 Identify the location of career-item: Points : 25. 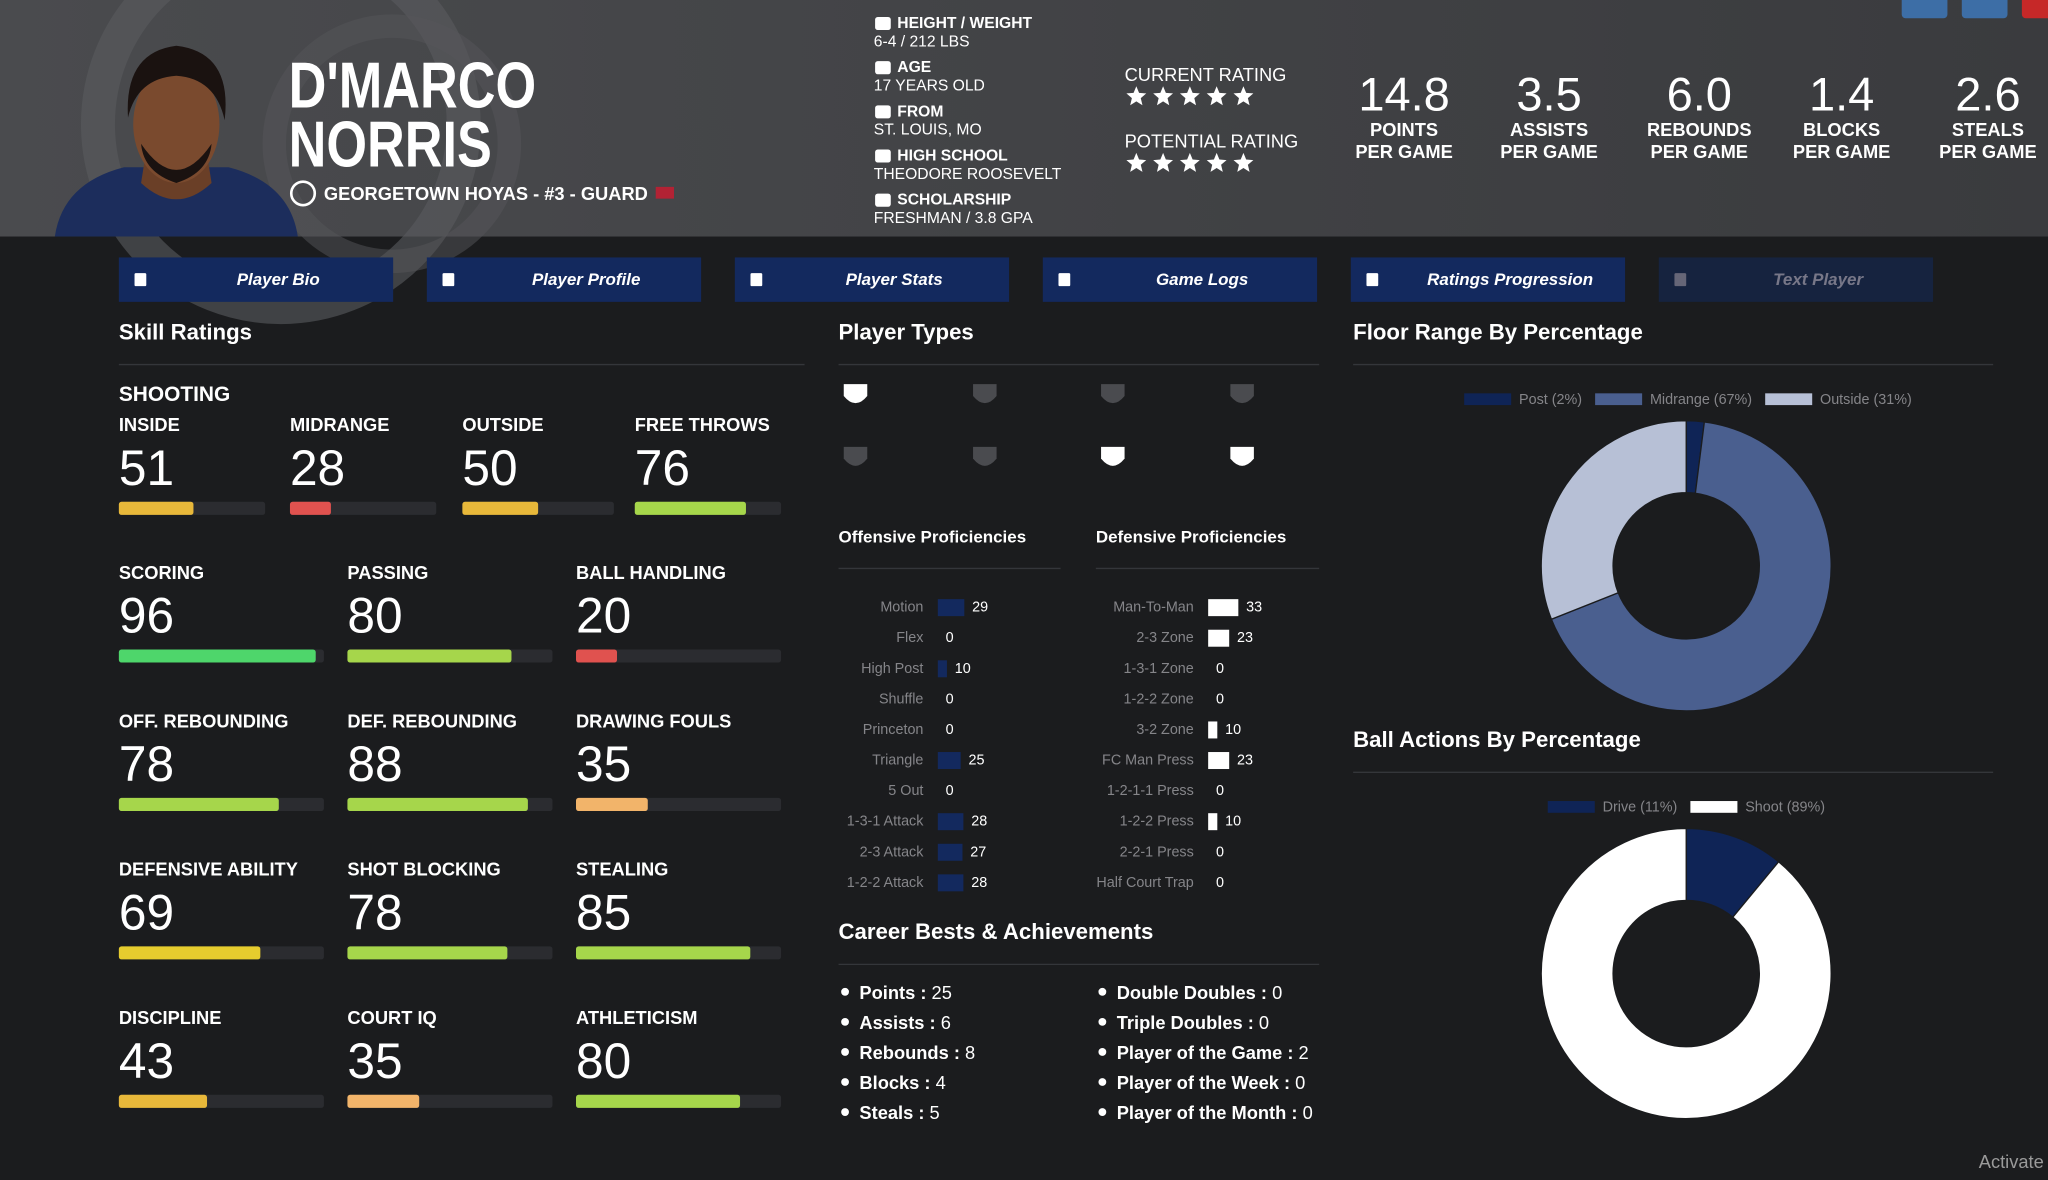
(905, 991).